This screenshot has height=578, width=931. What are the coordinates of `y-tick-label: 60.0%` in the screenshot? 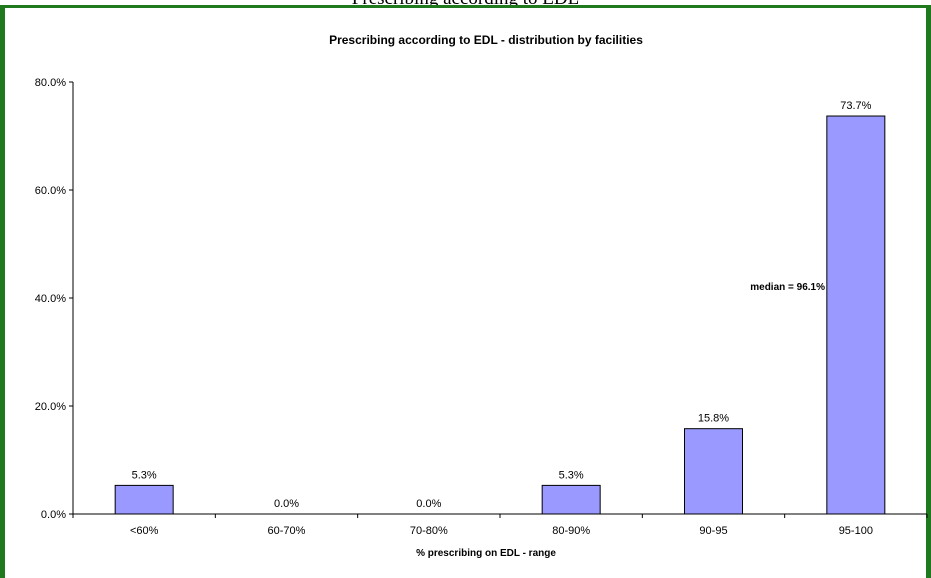 It's located at (50, 191).